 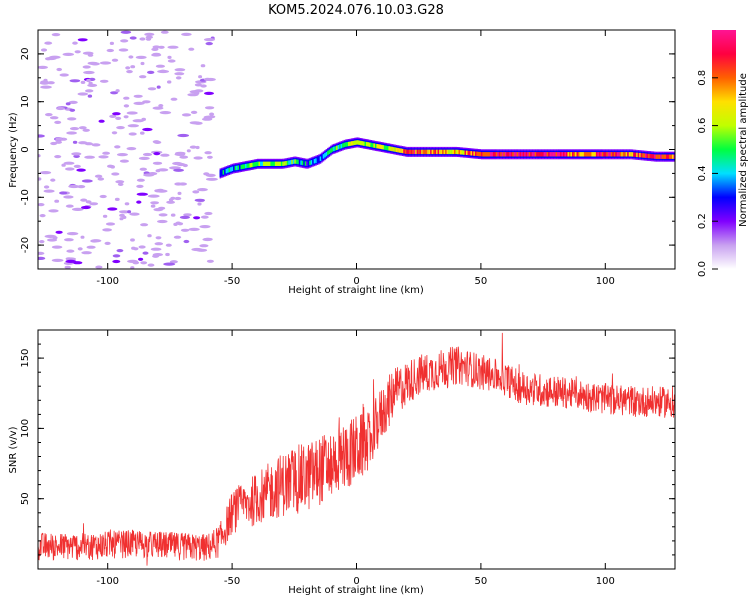 What do you see at coordinates (25, 358) in the screenshot?
I see `y-tick-label: 150` at bounding box center [25, 358].